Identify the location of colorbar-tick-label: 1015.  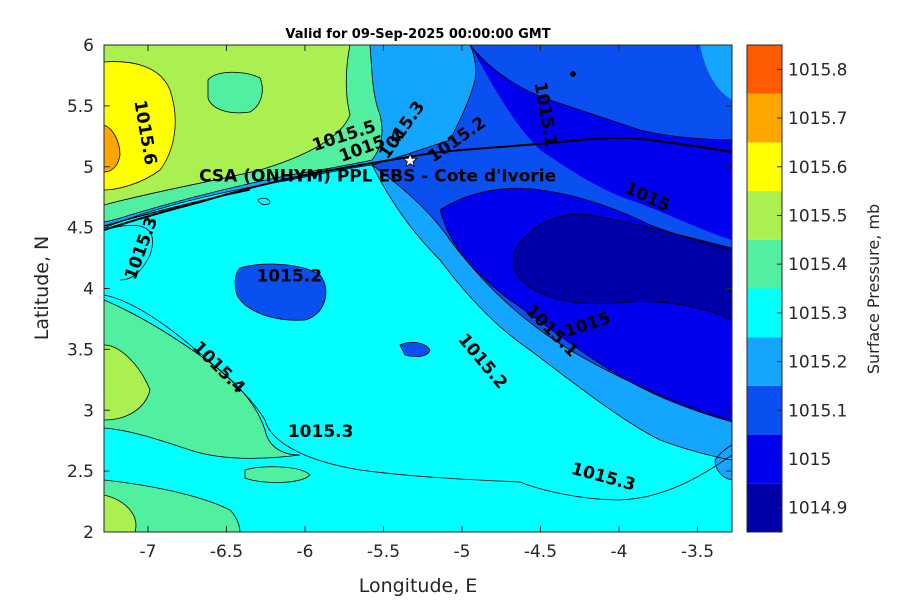
(809, 460).